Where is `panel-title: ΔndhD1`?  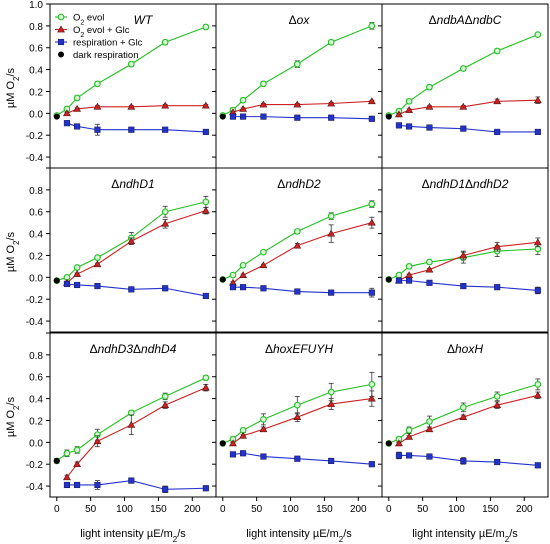 panel-title: ΔndhD1 is located at coordinates (132, 184).